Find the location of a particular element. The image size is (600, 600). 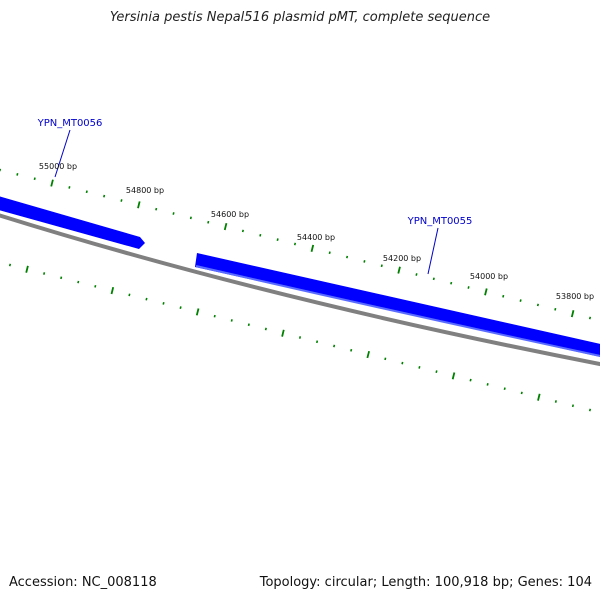

ruler-label: 54200 bp is located at coordinates (402, 258).